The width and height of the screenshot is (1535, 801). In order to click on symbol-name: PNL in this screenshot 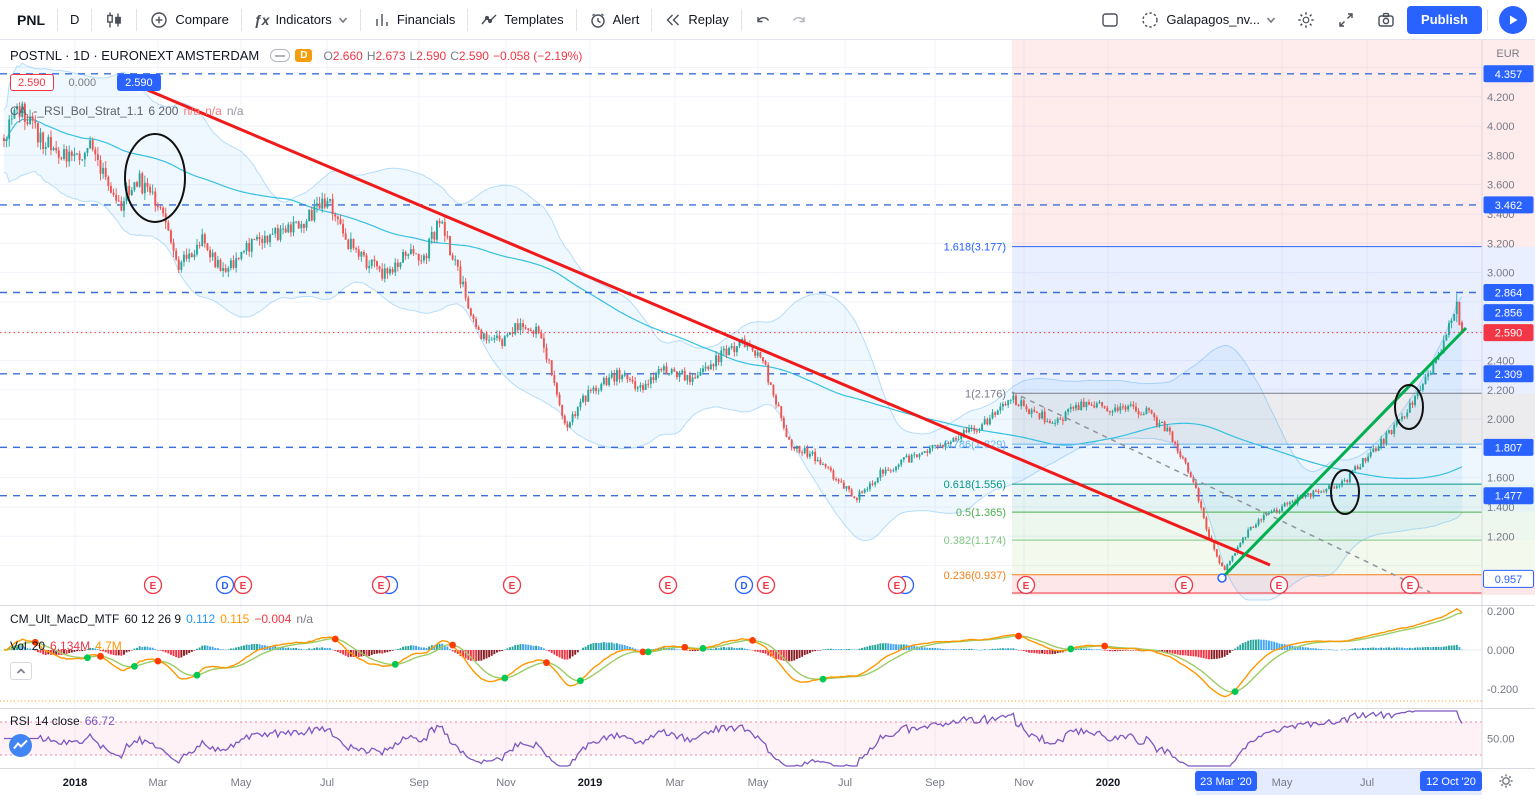, I will do `click(31, 19)`.